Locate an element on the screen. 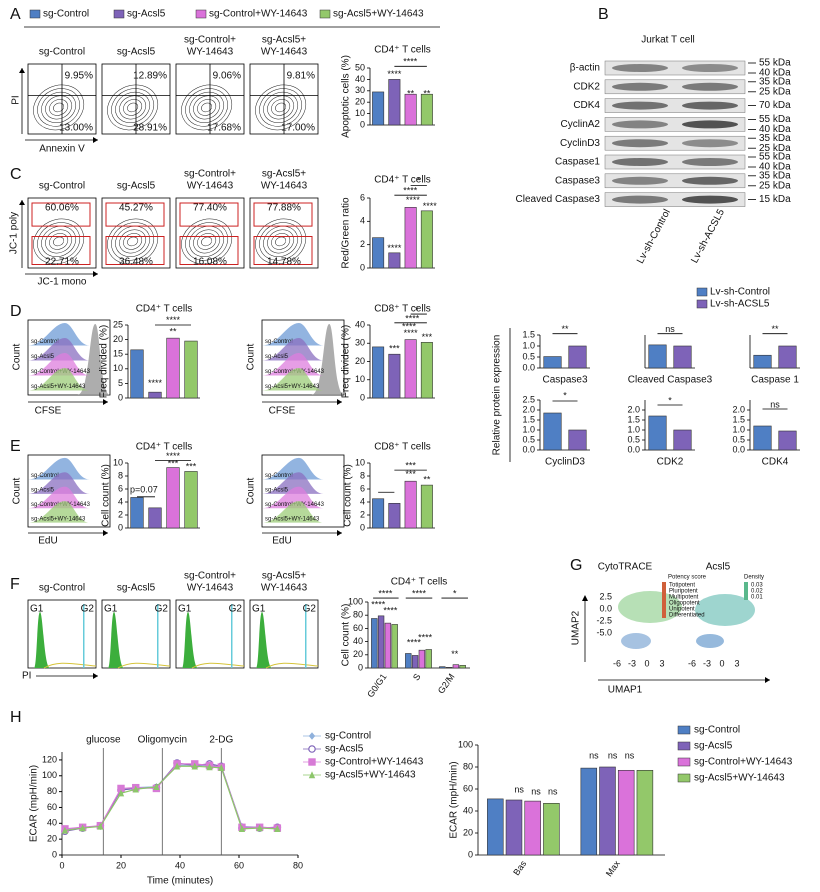 The height and width of the screenshot is (892, 820). flow-percent: 9.81% is located at coordinates (301, 76).